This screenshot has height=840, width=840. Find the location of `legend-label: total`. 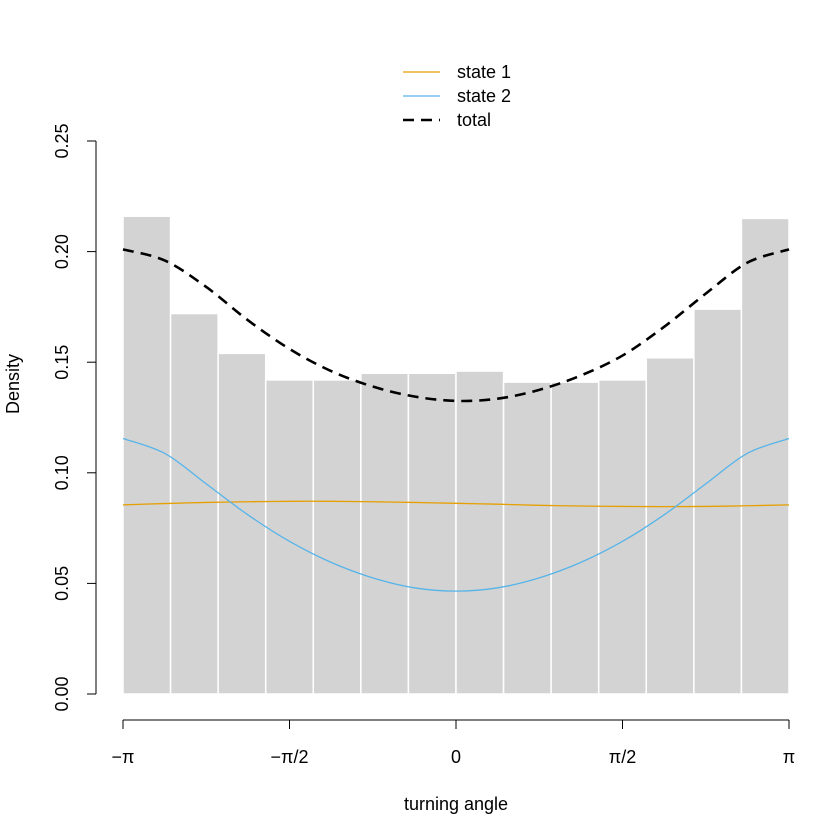

legend-label: total is located at coordinates (474, 120).